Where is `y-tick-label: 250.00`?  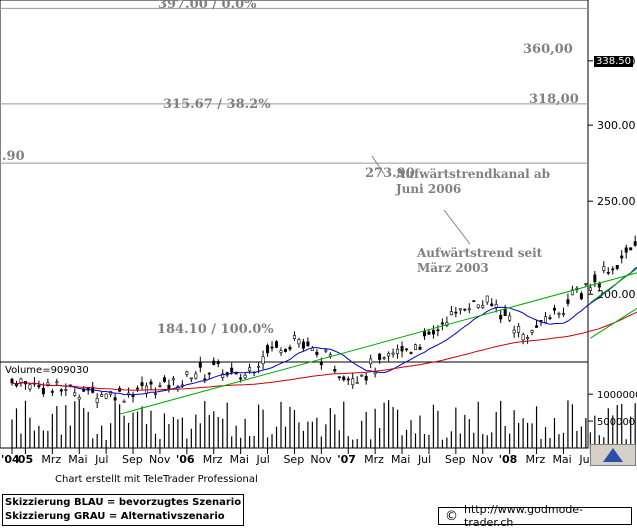
y-tick-label: 250.00 is located at coordinates (616, 201).